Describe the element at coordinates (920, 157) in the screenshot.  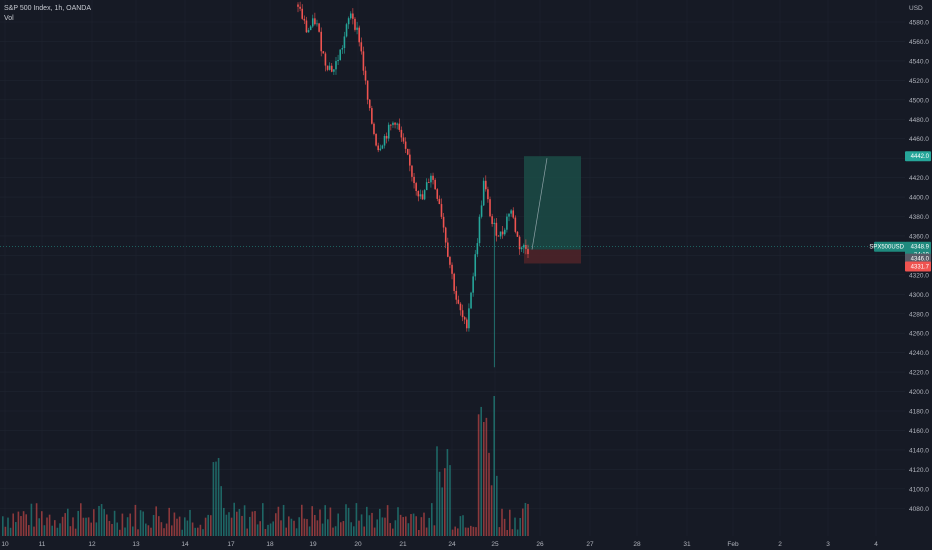
I see `take-profit-tag-text: 4442.0` at that location.